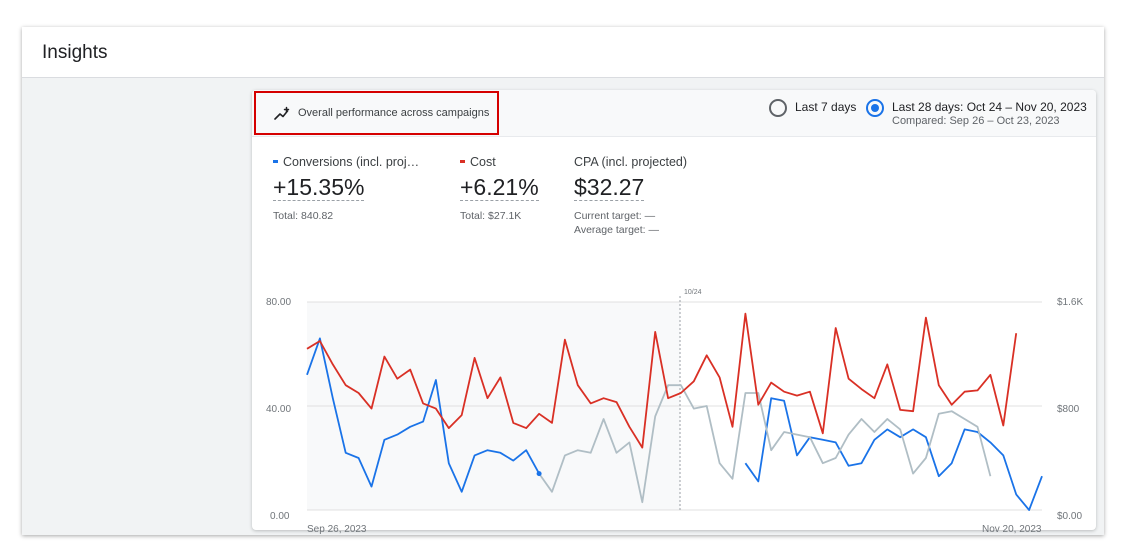 The width and height of the screenshot is (1124, 552). I want to click on trending-up-icon, so click(282, 113).